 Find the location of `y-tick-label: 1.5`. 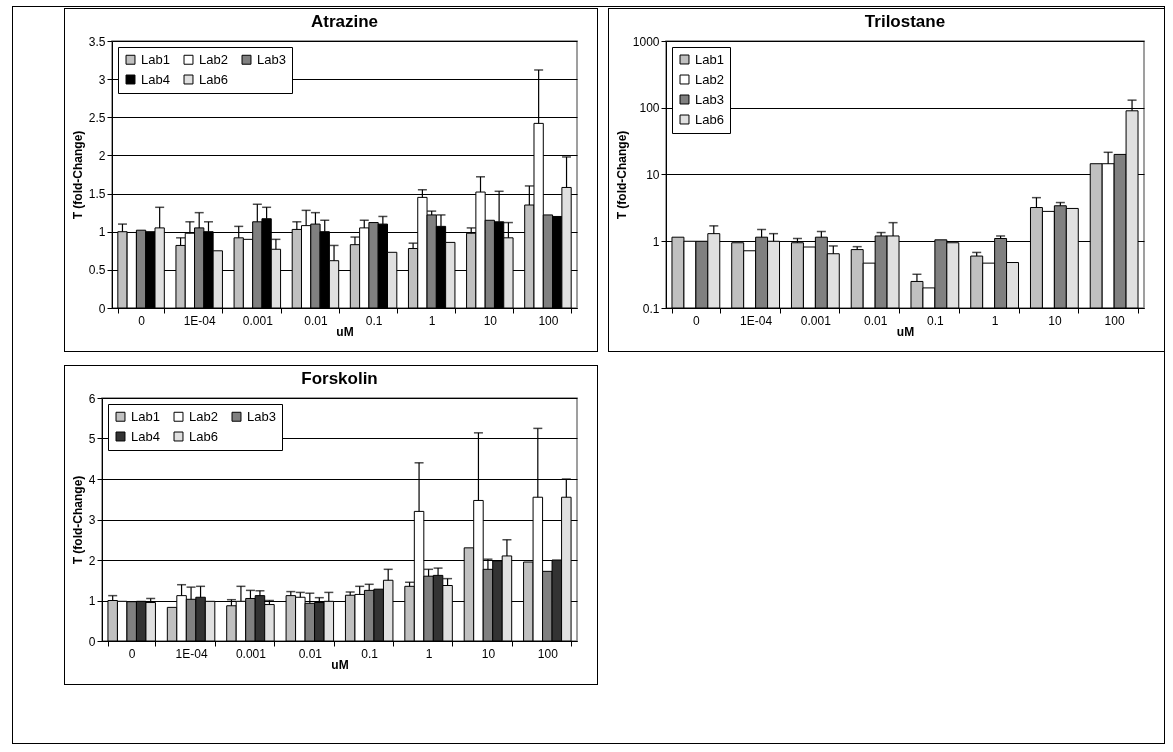

y-tick-label: 1.5 is located at coordinates (97, 194).